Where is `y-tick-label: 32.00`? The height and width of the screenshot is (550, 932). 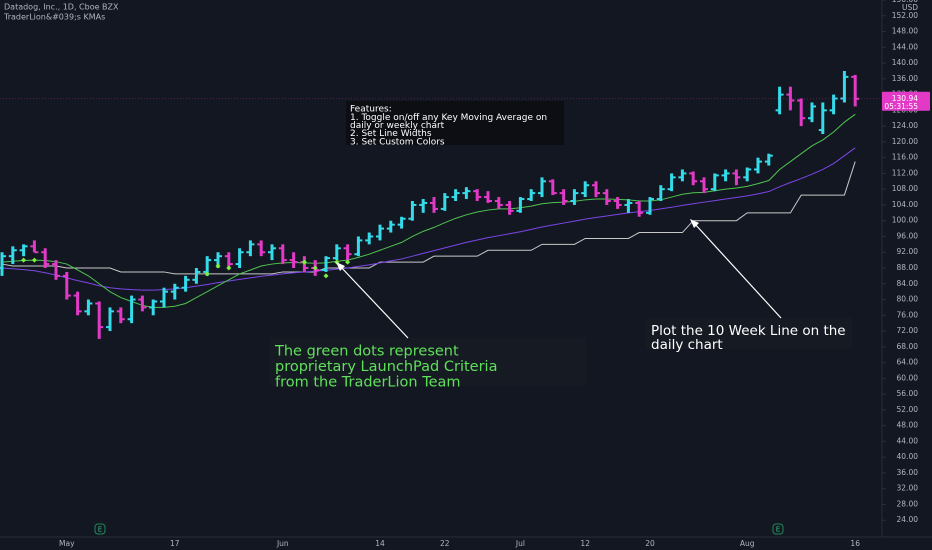
y-tick-label: 32.00 is located at coordinates (908, 488).